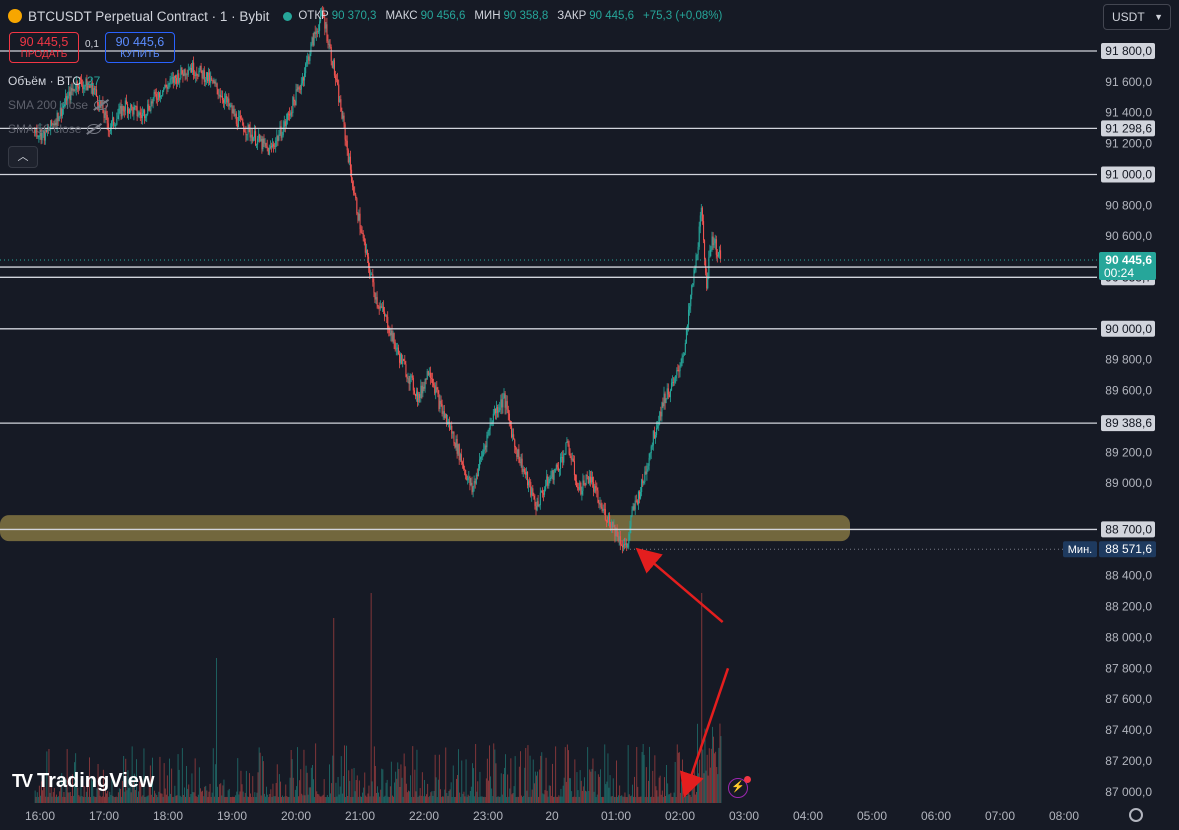  Describe the element at coordinates (96, 781) in the screenshot. I see `logo-text: TradingView` at that location.